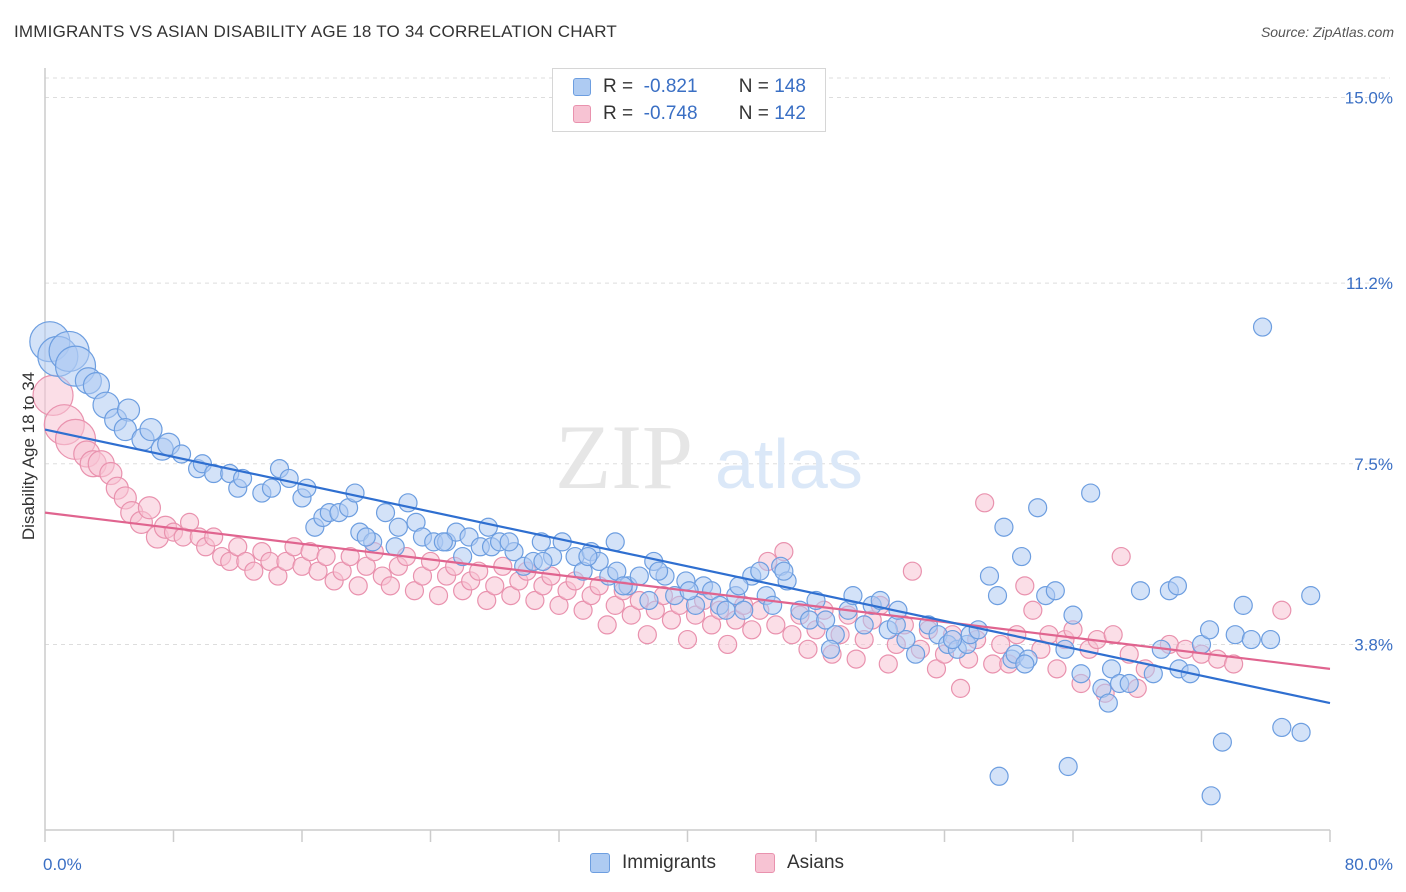 The width and height of the screenshot is (1406, 892). What do you see at coordinates (753, 113) in the screenshot?
I see `n-label: N =` at bounding box center [753, 113].